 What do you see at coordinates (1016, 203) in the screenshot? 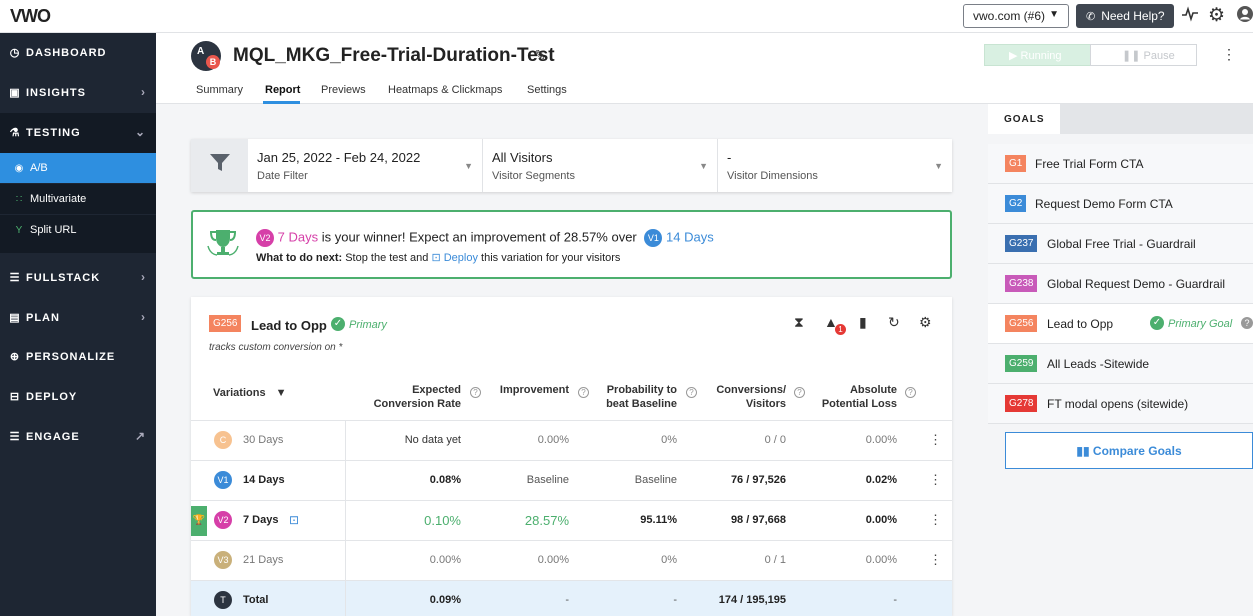
I see `goal-tag: G2` at bounding box center [1016, 203].